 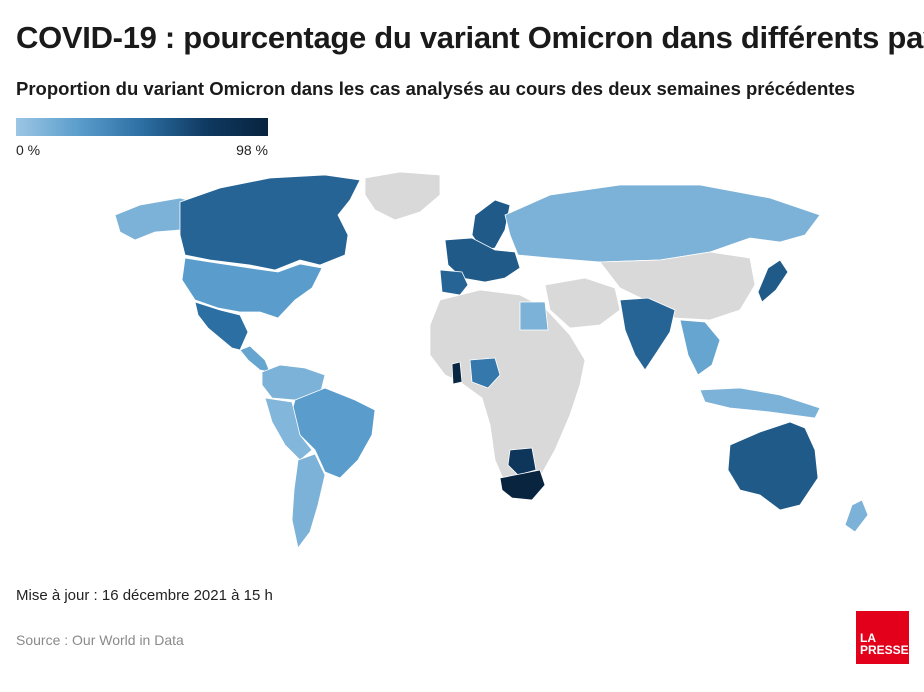 I want to click on region-indonesia, so click(x=760, y=403).